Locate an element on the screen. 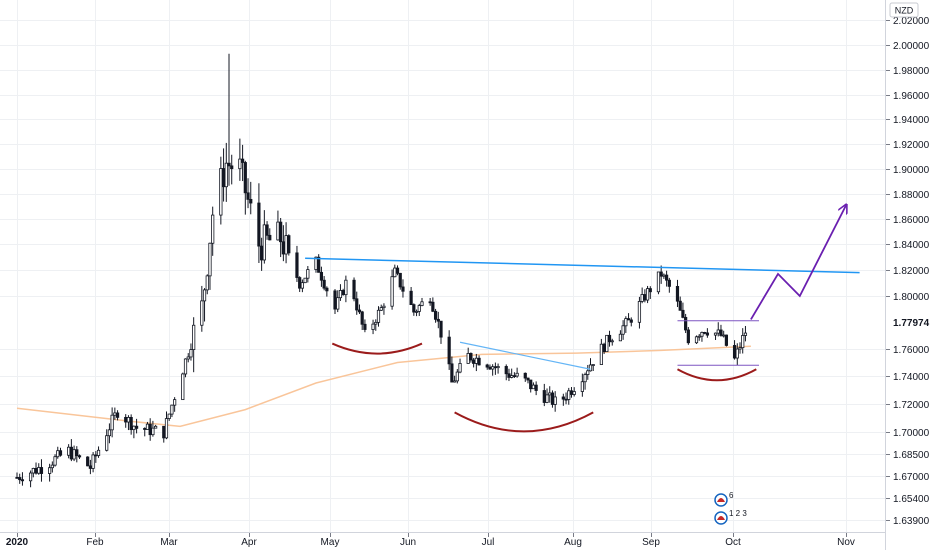 The image size is (932, 555). price-tick-label: 1.67000 is located at coordinates (911, 477).